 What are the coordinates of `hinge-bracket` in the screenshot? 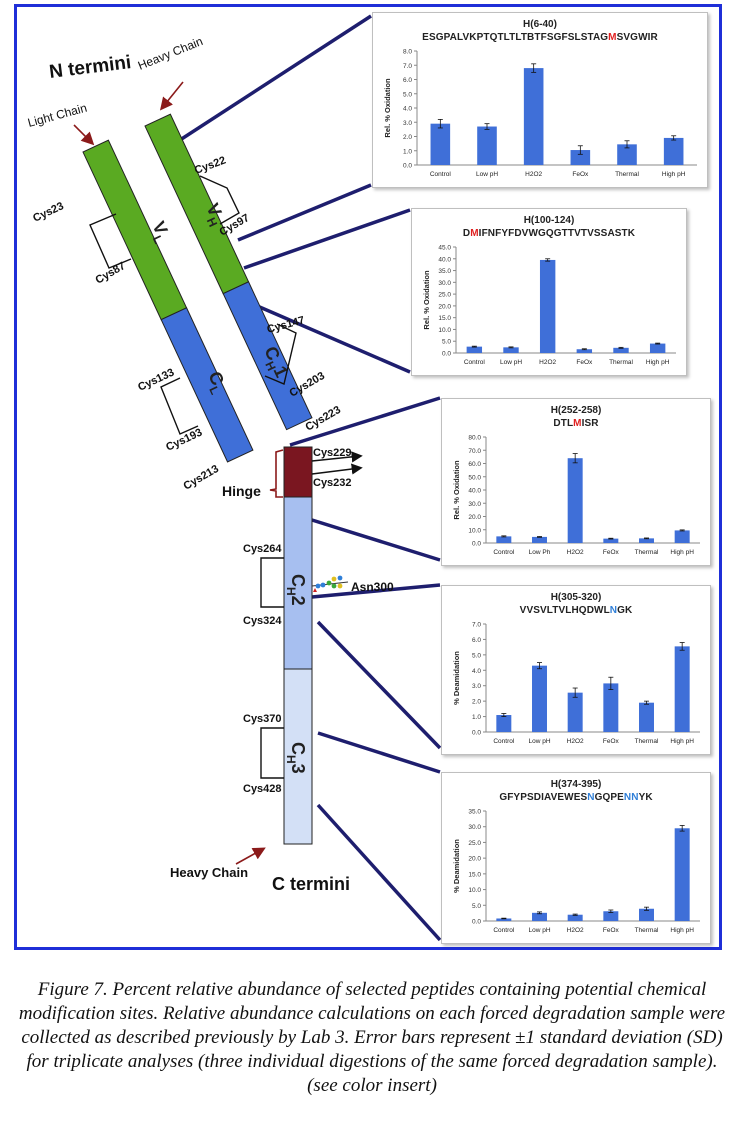 It's located at (276, 473).